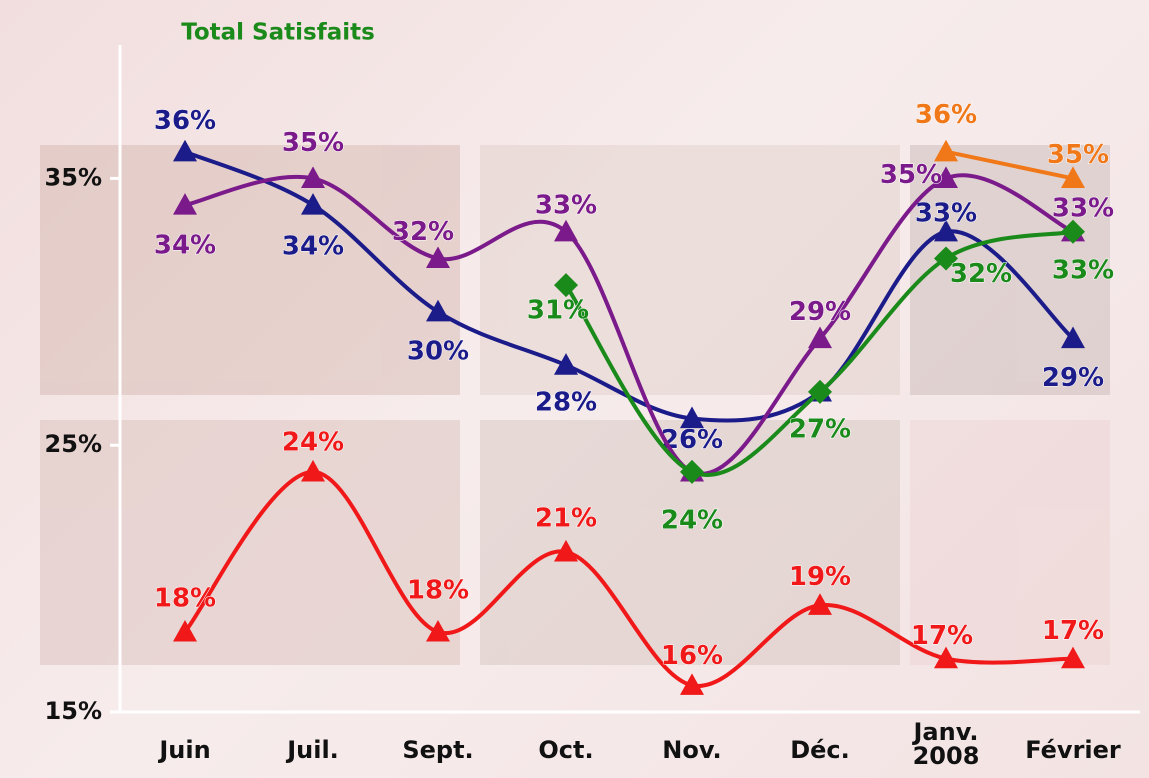 The width and height of the screenshot is (1149, 778). I want to click on value-label: 16%, so click(692, 656).